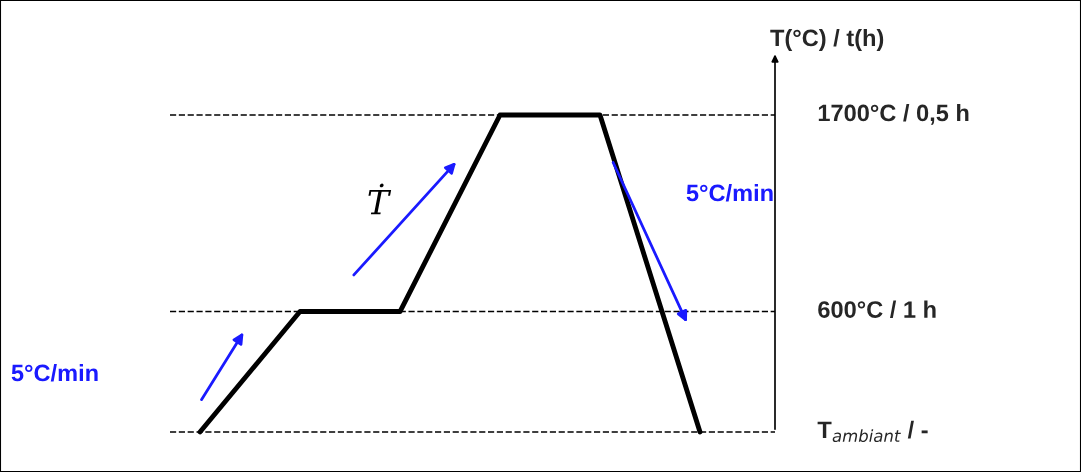 Image resolution: width=1081 pixels, height=472 pixels. Describe the element at coordinates (893, 114) in the screenshot. I see `ref-line-label: 1700°C / 0,5 h` at that location.